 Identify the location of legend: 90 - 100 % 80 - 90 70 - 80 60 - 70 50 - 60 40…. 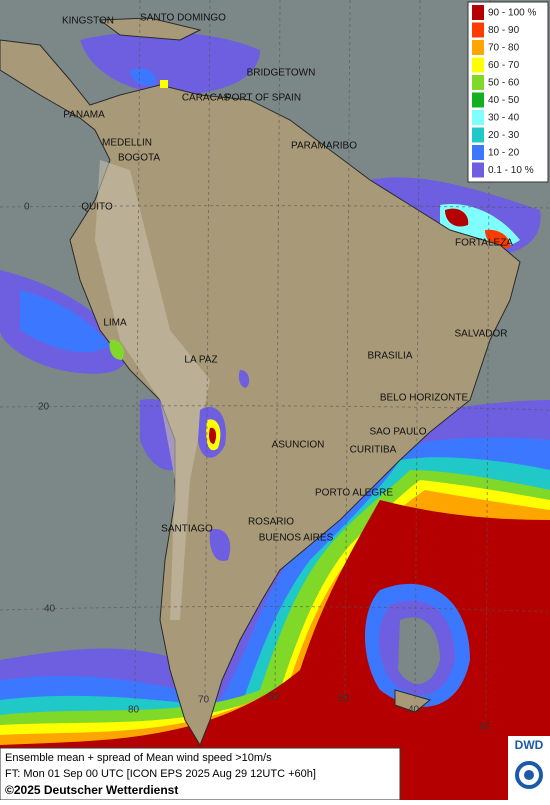
(504, 91).